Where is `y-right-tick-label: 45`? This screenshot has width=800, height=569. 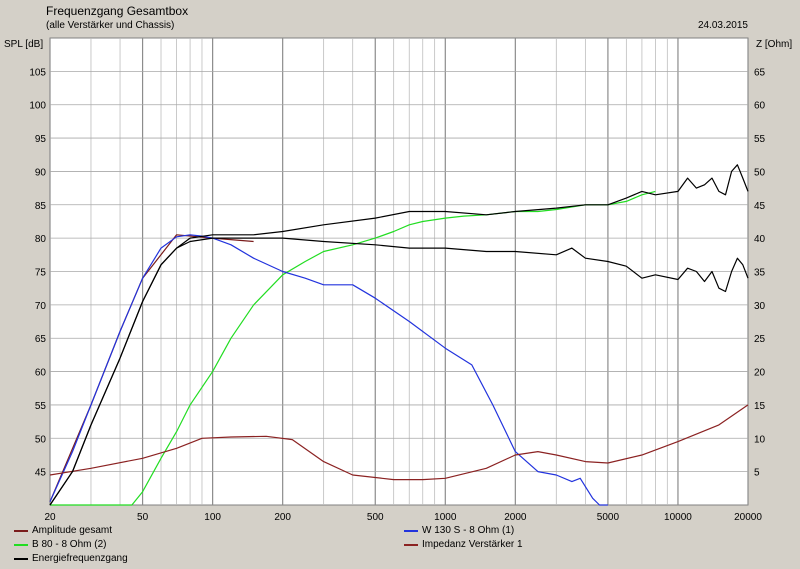 y-right-tick-label: 45 is located at coordinates (760, 206).